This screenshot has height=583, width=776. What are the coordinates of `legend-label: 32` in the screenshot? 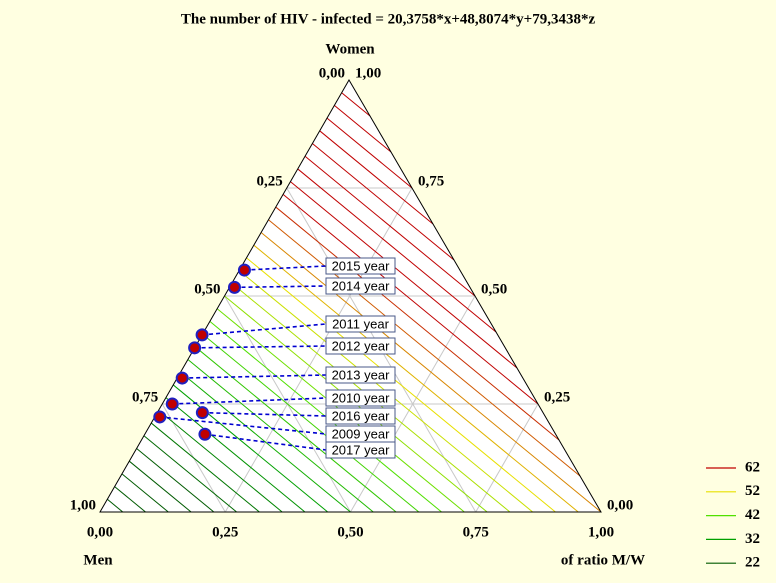 It's located at (752, 539).